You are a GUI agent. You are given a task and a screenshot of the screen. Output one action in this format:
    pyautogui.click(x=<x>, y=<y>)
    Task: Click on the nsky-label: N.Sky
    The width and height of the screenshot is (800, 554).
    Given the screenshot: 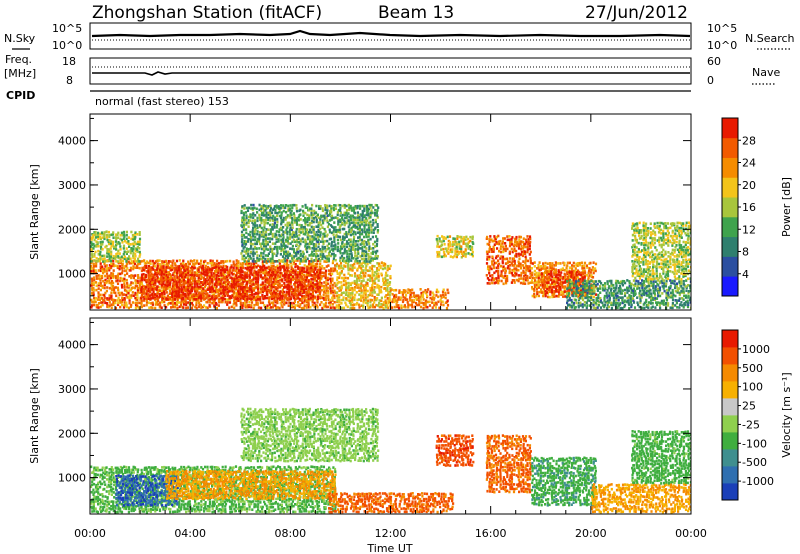 What is the action you would take?
    pyautogui.click(x=20, y=38)
    